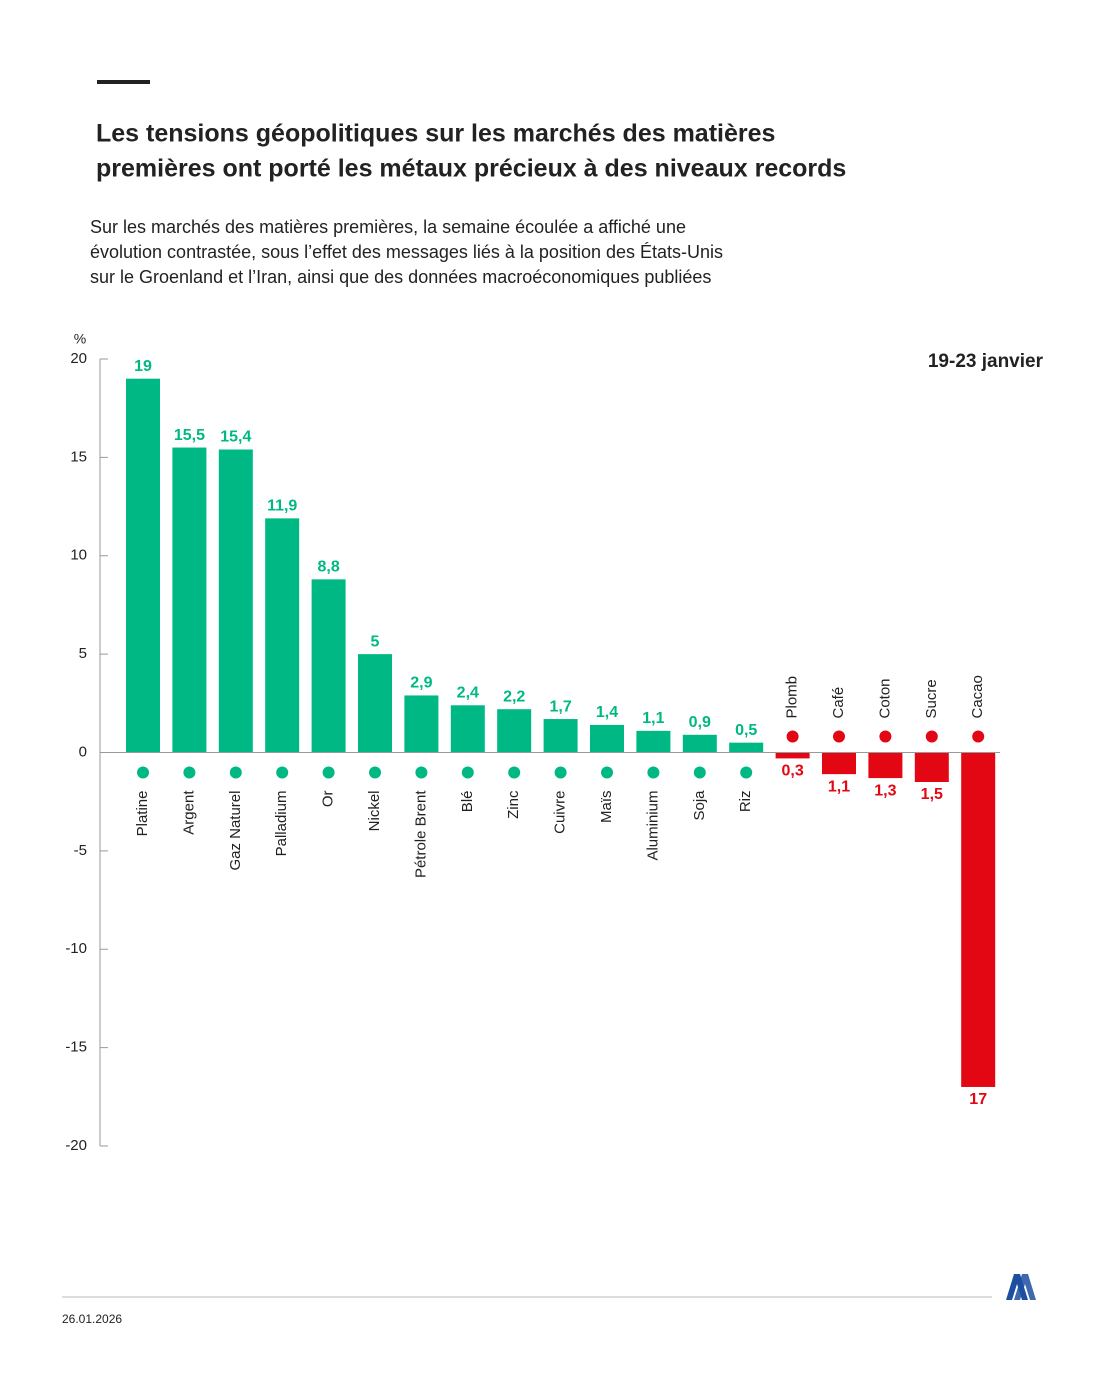 Image resolution: width=1120 pixels, height=1400 pixels. What do you see at coordinates (514, 696) in the screenshot?
I see `value-label: 2,2` at bounding box center [514, 696].